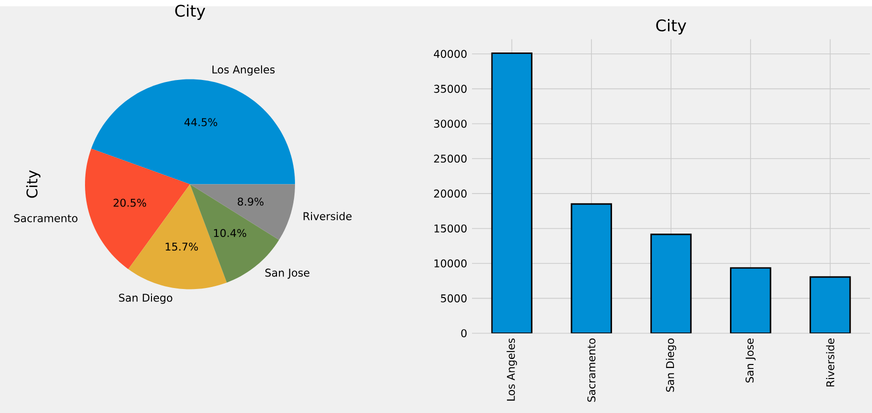  What do you see at coordinates (450, 158) in the screenshot?
I see `y-tick-label: 25000` at bounding box center [450, 158].